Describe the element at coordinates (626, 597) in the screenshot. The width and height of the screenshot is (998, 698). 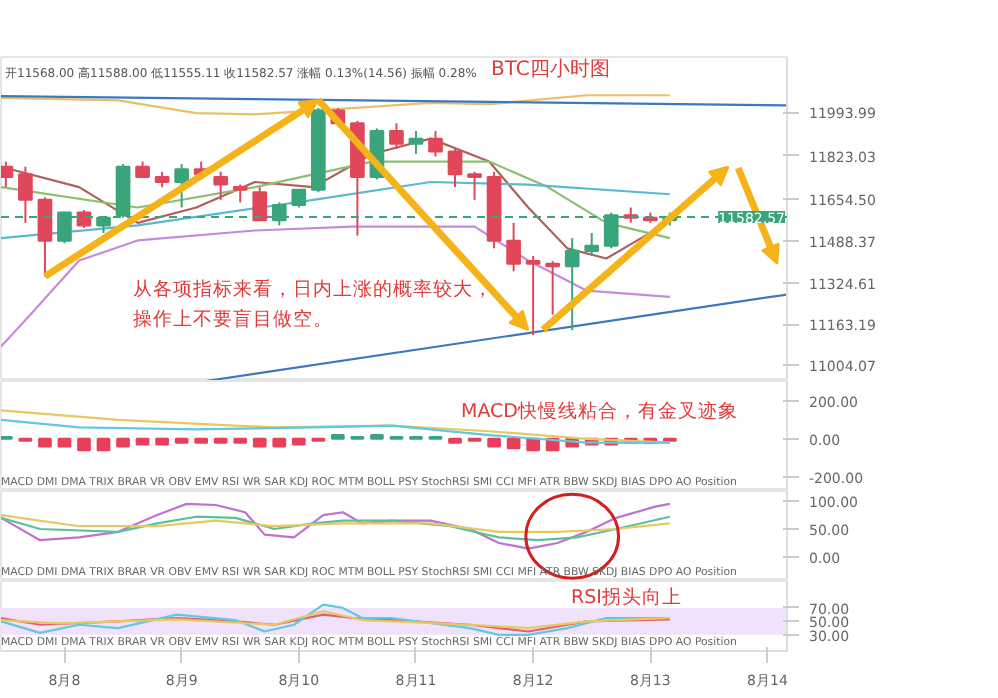
I see `annotation: RSI拐头向上` at that location.